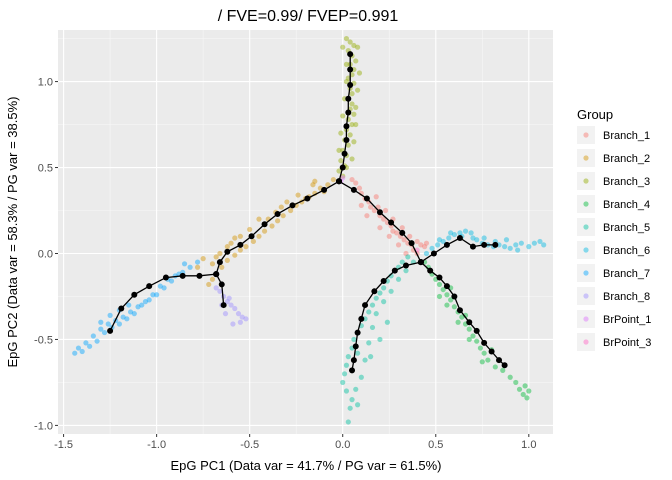  What do you see at coordinates (45, 169) in the screenshot?
I see `y-tick-label: 0.5` at bounding box center [45, 169].